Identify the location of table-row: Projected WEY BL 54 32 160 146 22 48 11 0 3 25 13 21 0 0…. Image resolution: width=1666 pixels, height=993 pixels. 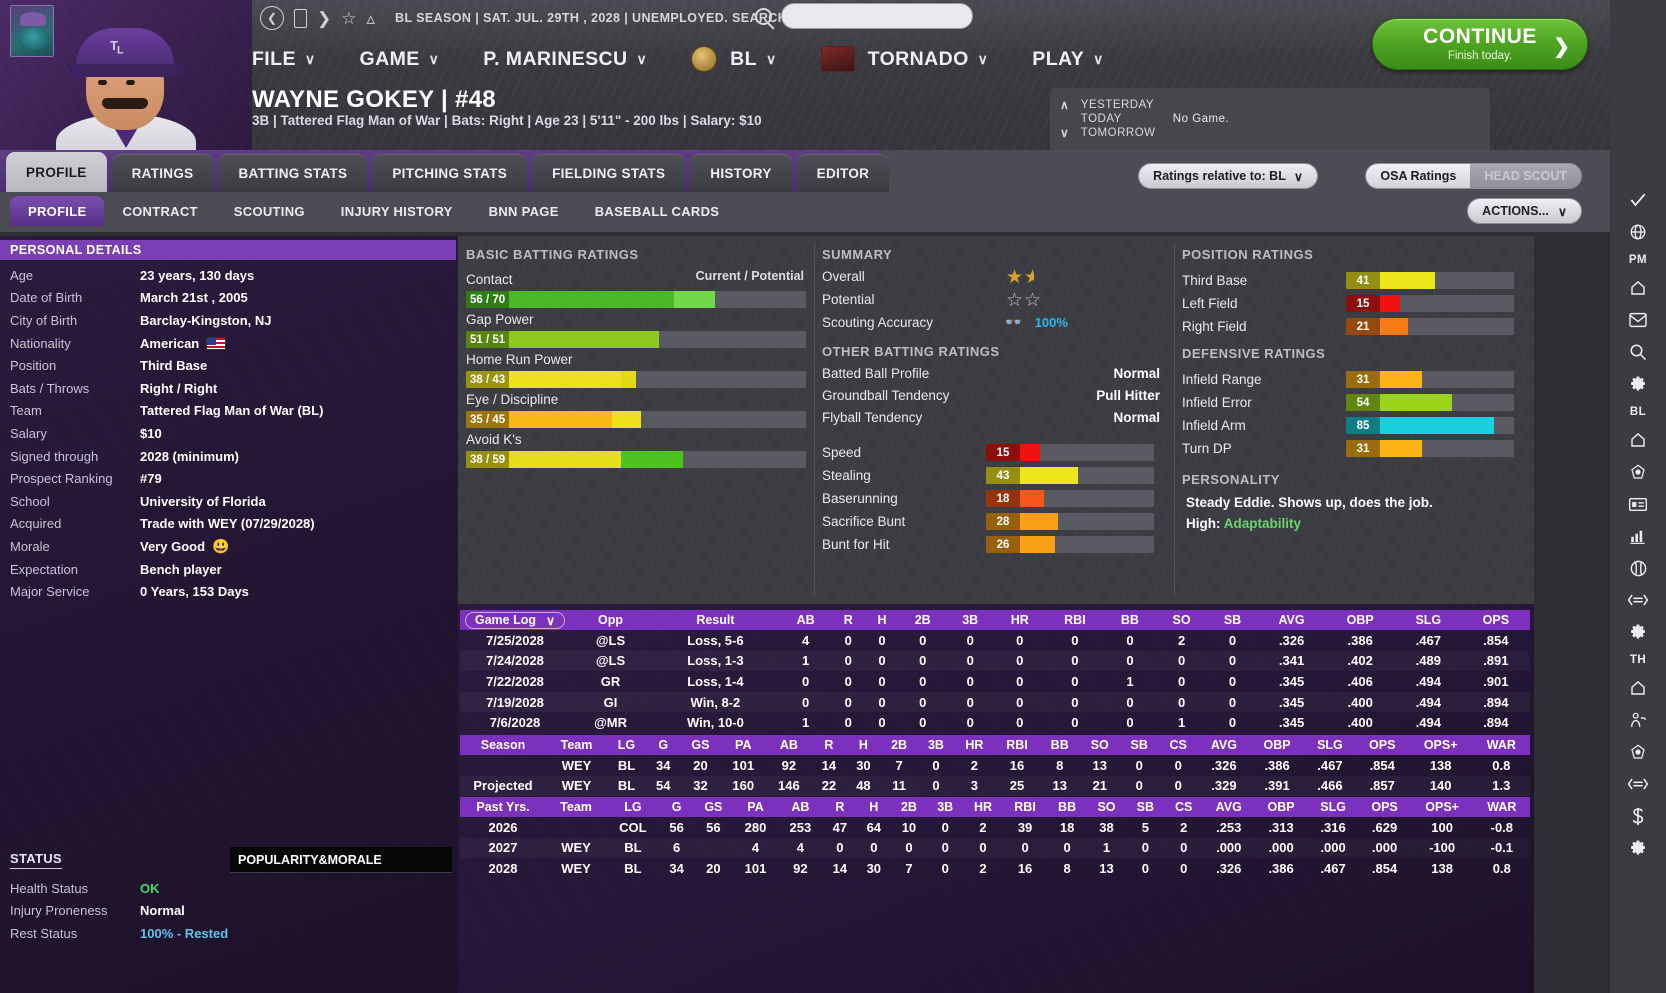
(995, 786).